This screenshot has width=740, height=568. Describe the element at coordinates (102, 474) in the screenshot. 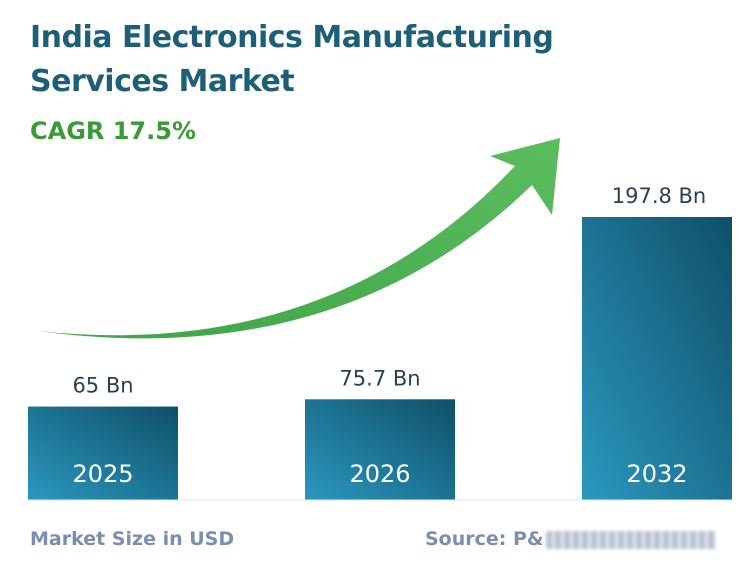

I see `category-label-2025: 2025` at that location.